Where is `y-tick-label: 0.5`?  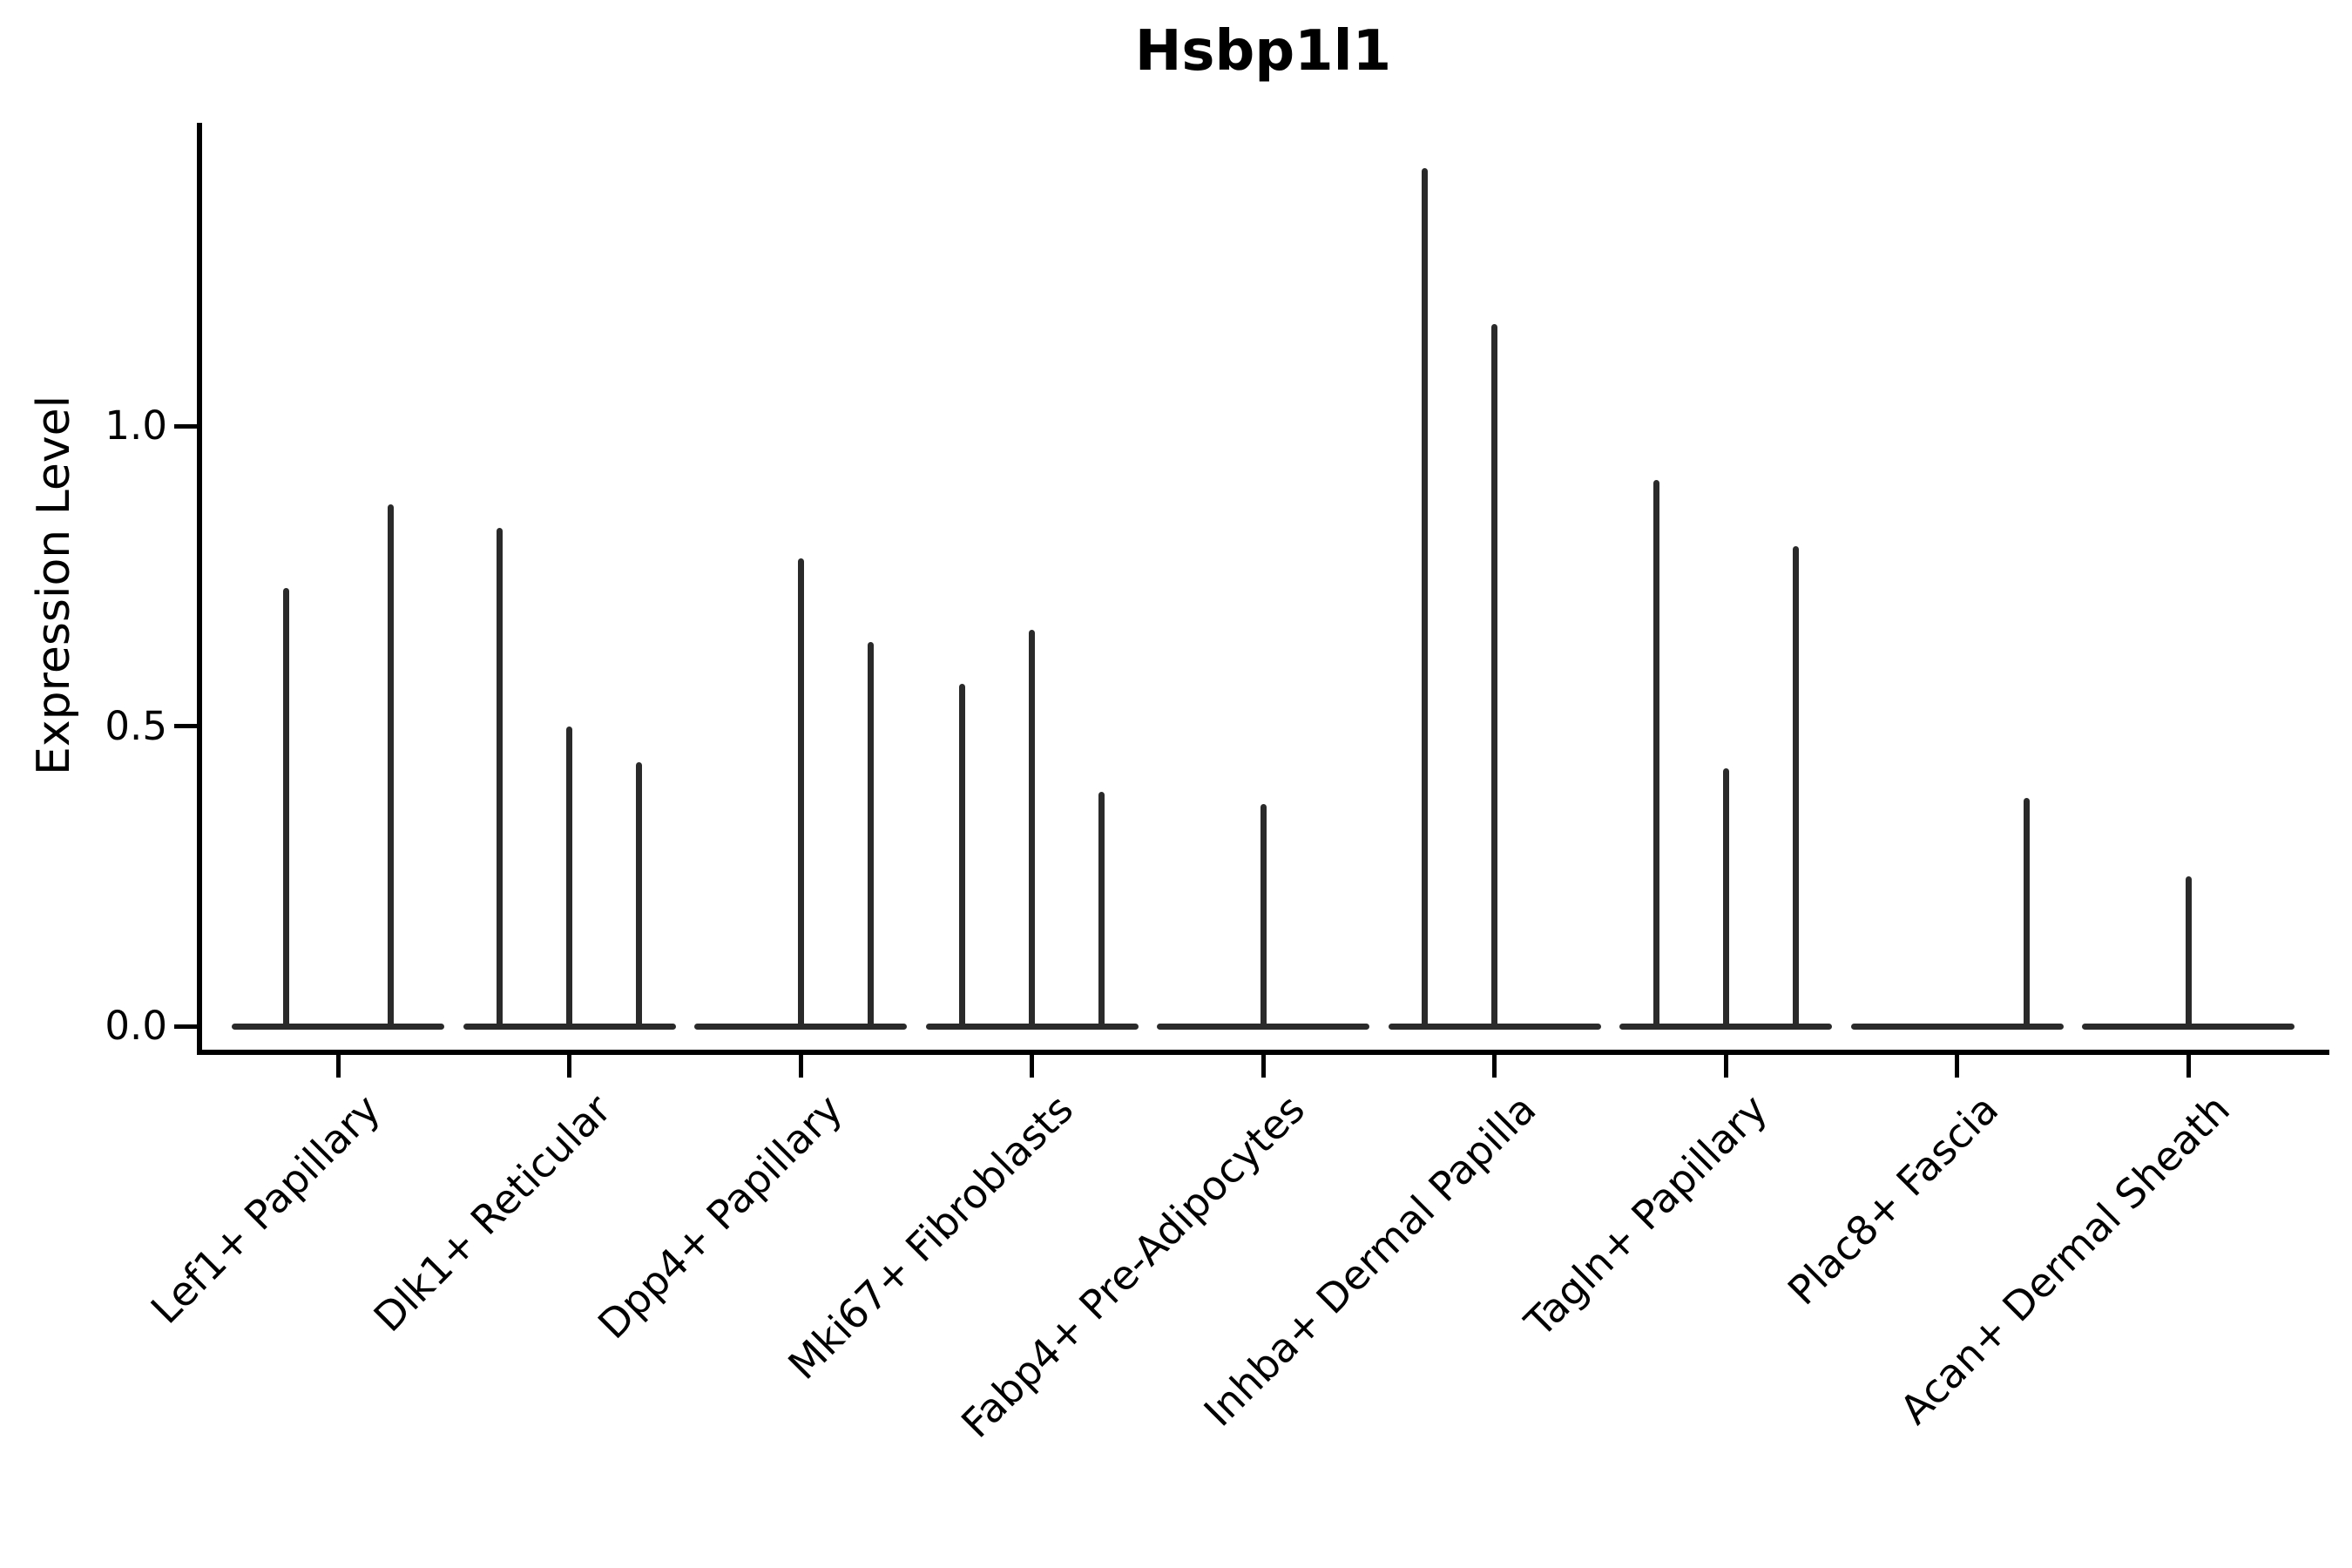
y-tick-label: 0.5 is located at coordinates (136, 726).